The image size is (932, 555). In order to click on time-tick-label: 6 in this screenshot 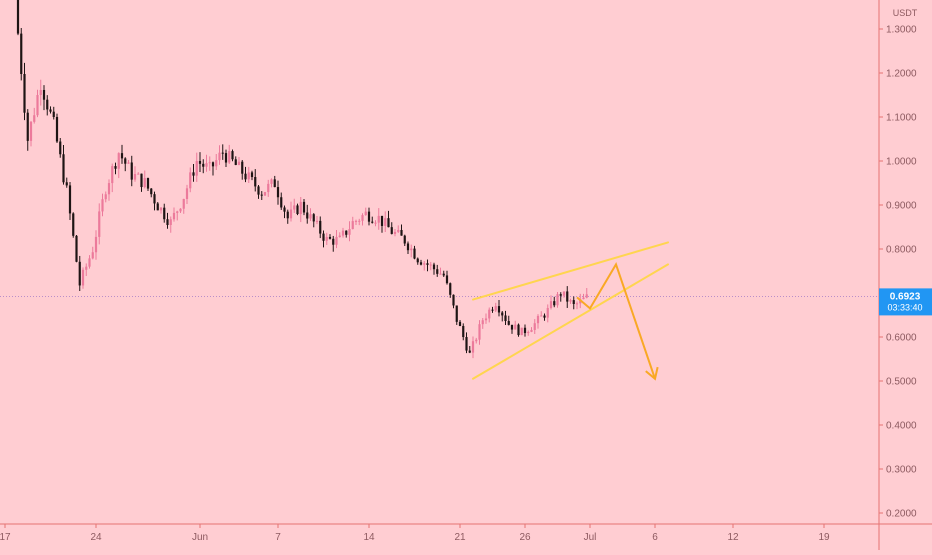, I will do `click(655, 537)`.